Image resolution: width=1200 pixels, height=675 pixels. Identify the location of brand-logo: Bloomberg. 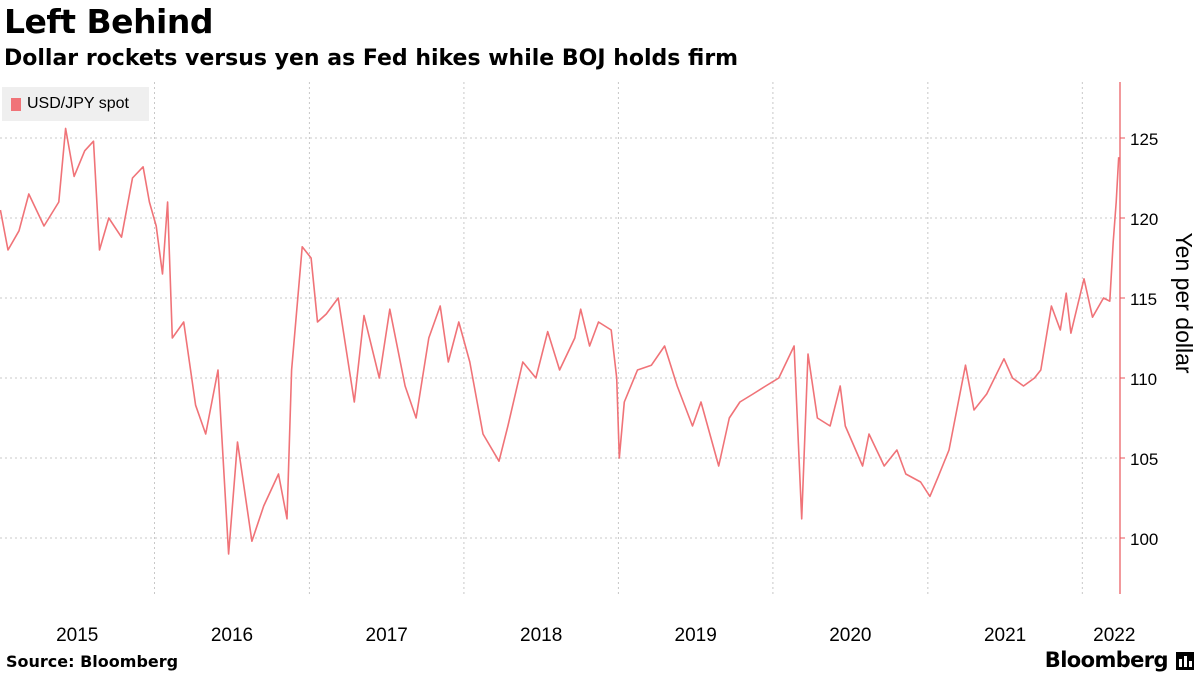
(1106, 660).